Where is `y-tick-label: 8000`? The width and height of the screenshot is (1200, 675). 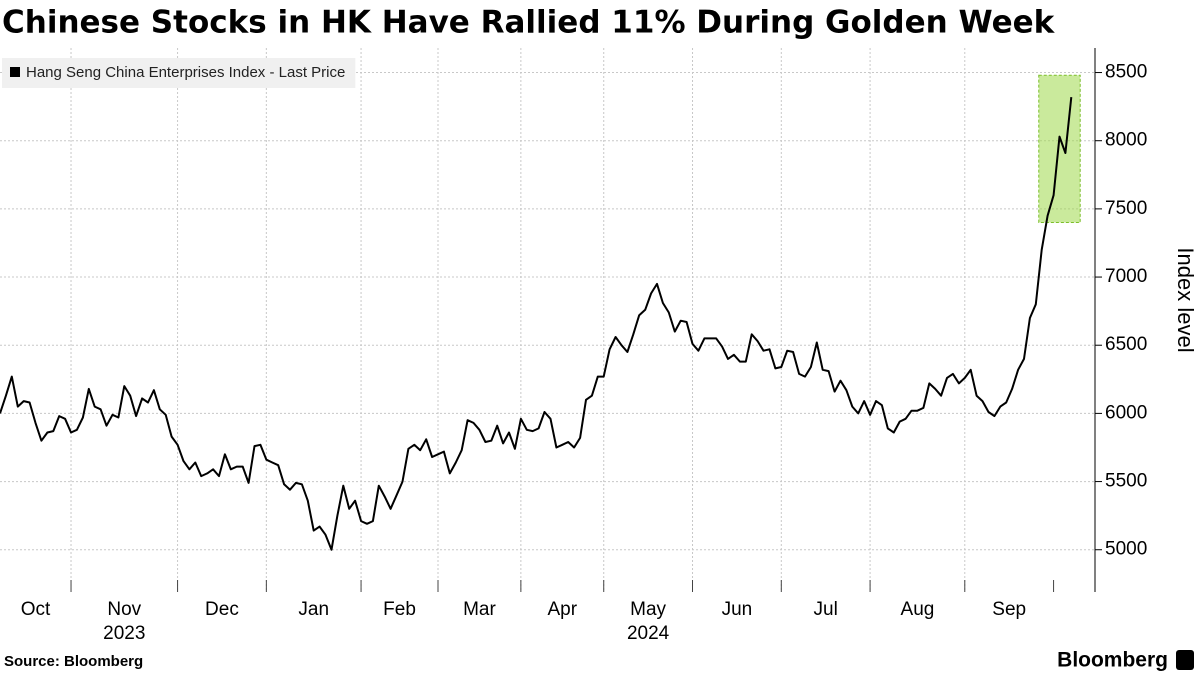
y-tick-label: 8000 is located at coordinates (1126, 140).